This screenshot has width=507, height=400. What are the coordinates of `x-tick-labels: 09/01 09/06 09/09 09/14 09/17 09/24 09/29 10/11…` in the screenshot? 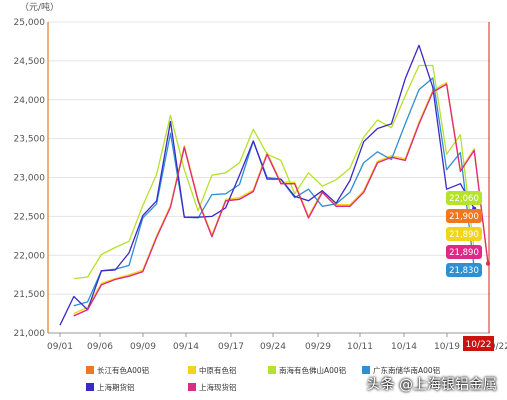 It's located at (277, 342).